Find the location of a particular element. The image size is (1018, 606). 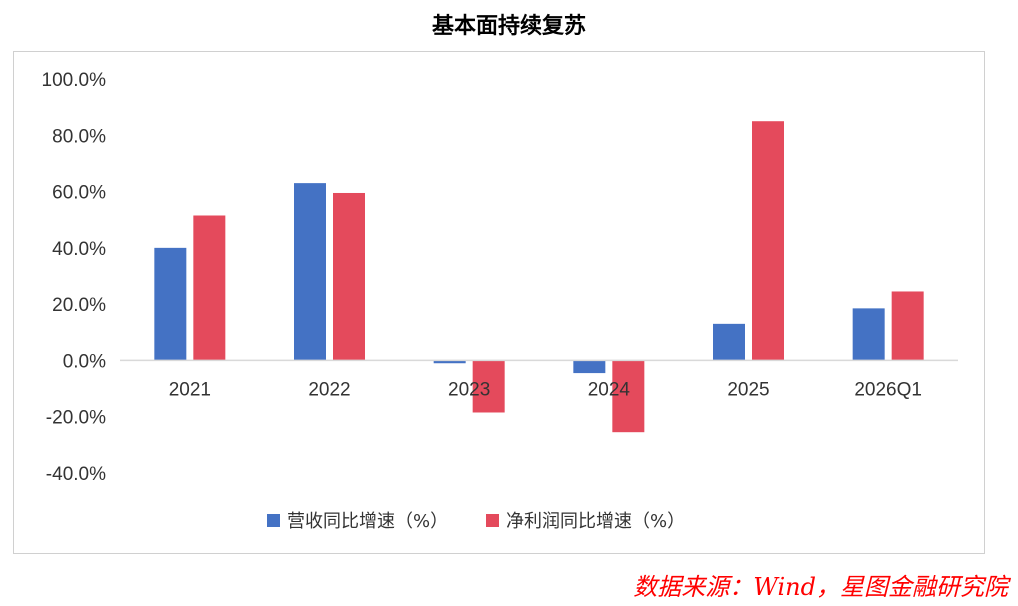

legend-label: 净利润同比增速（%） is located at coordinates (595, 521).